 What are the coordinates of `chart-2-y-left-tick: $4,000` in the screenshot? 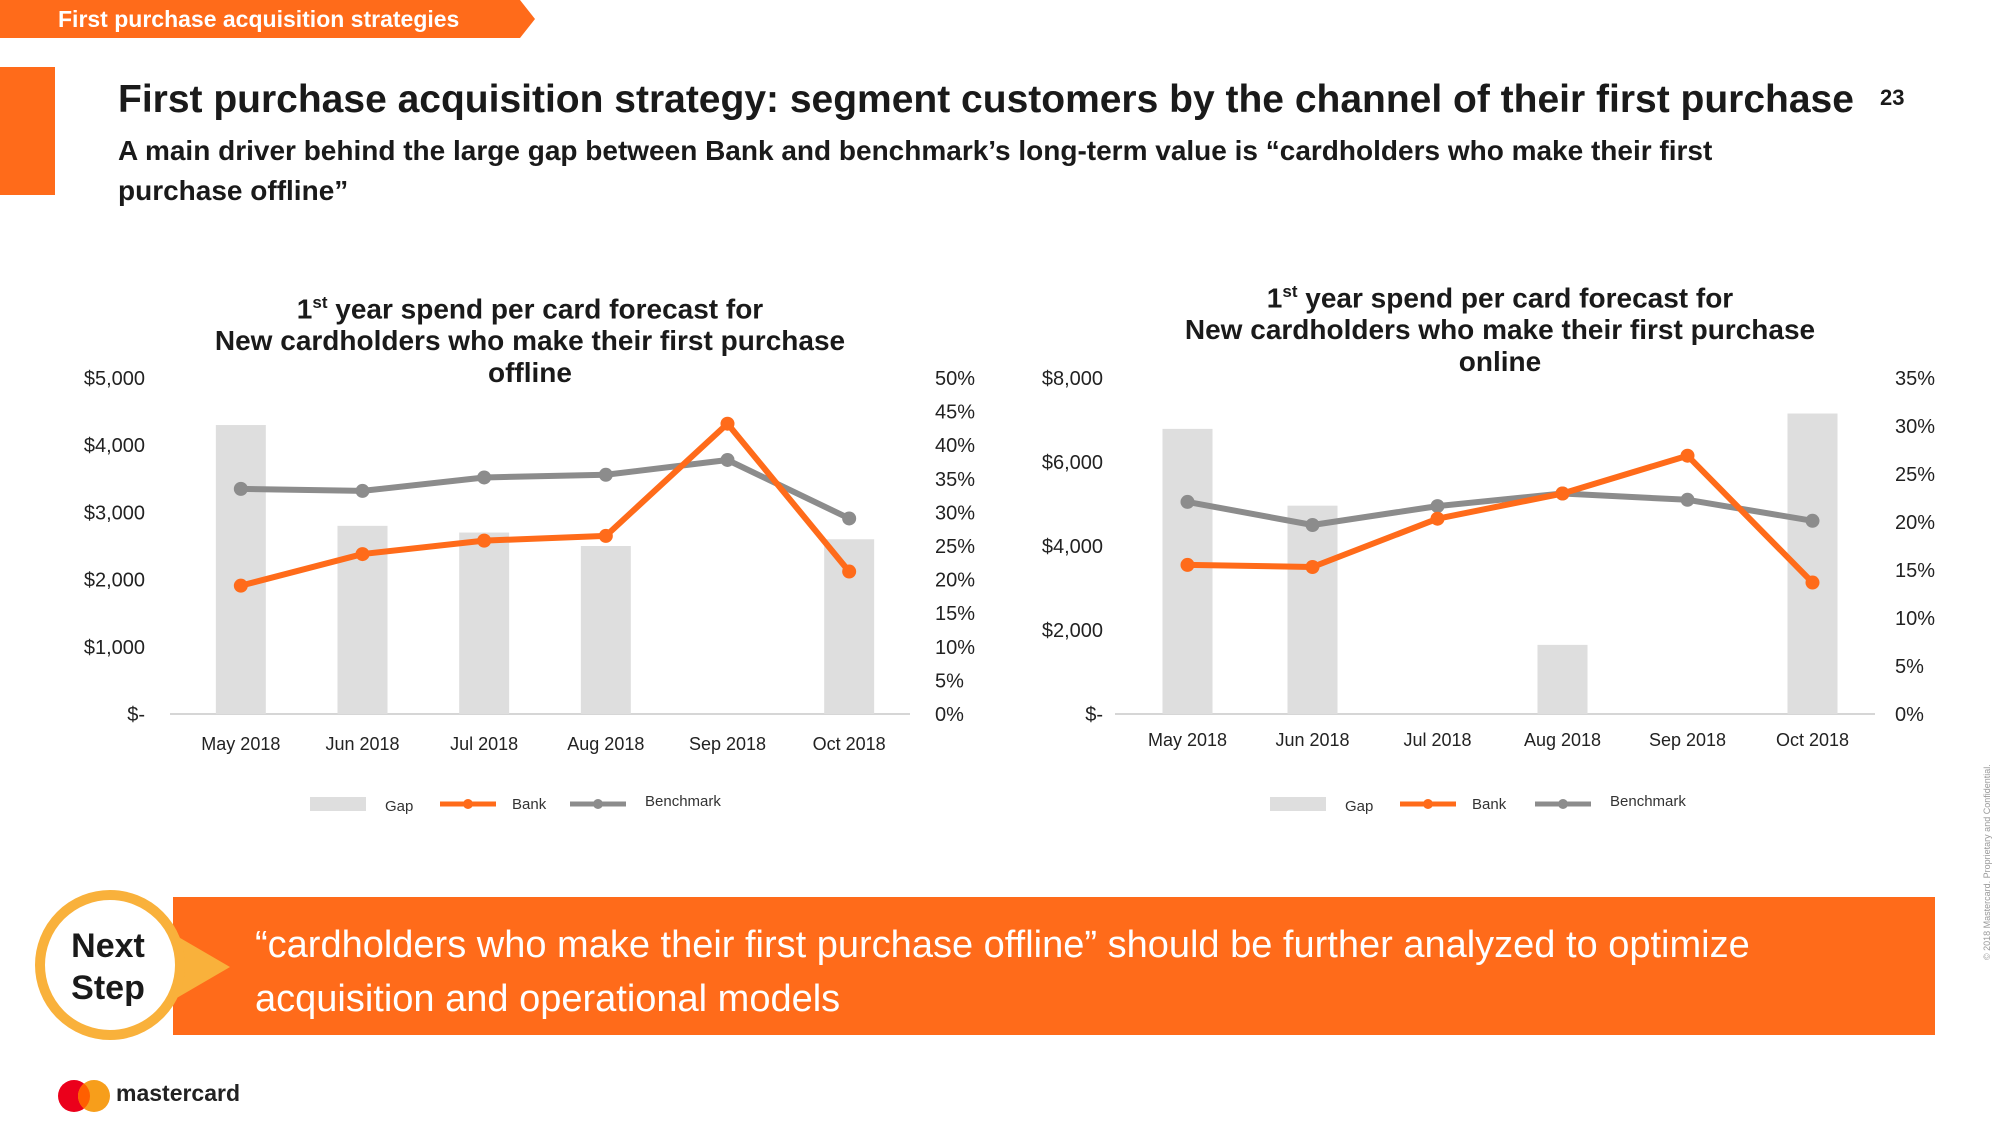 It's located at (1072, 547).